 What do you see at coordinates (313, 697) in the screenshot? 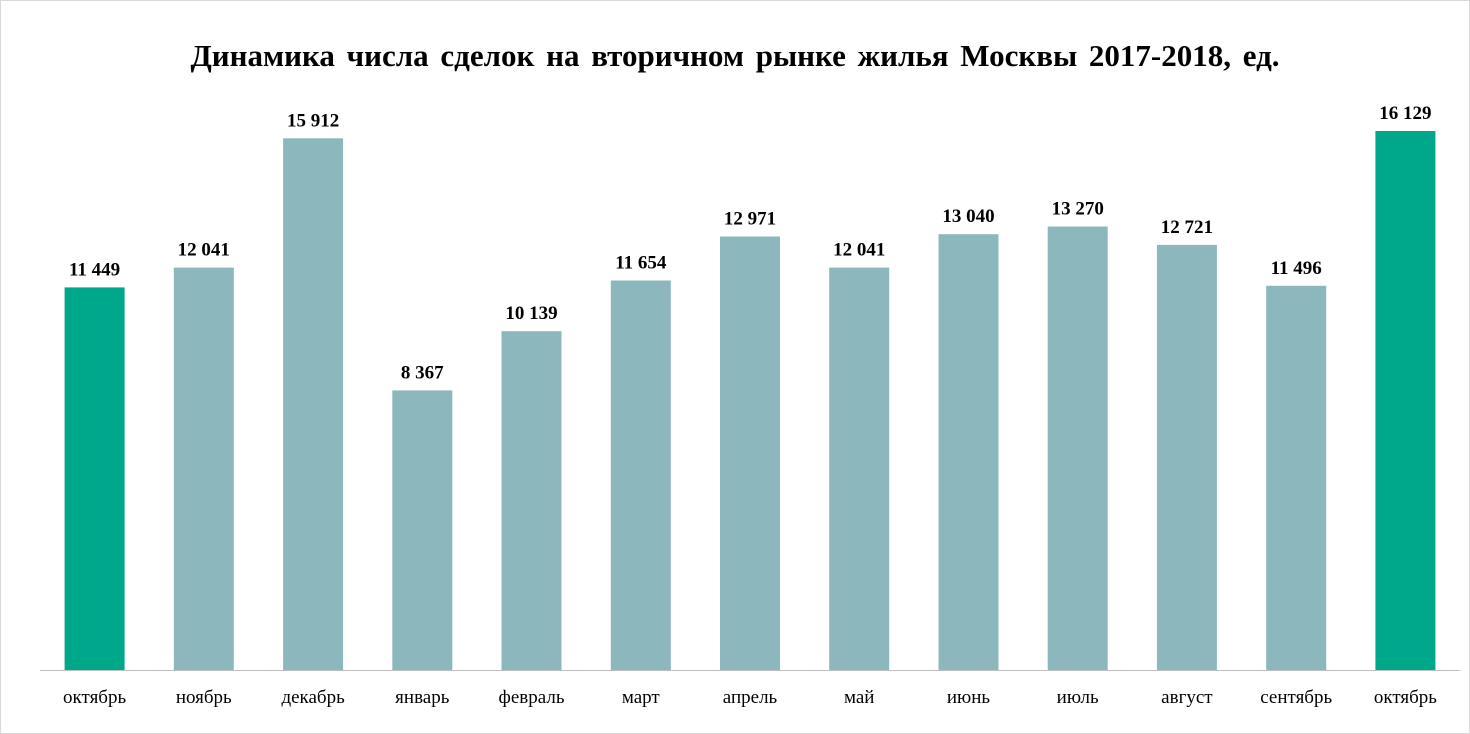
I see `x-tick-label-2: декабрь` at bounding box center [313, 697].